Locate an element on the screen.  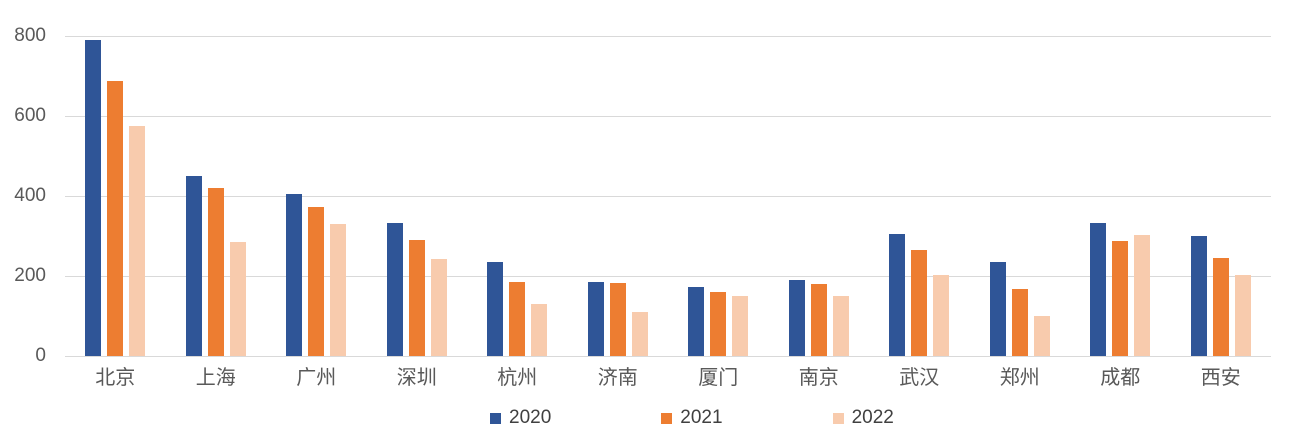
x-axis-label-广州: 广州 is located at coordinates (316, 378).